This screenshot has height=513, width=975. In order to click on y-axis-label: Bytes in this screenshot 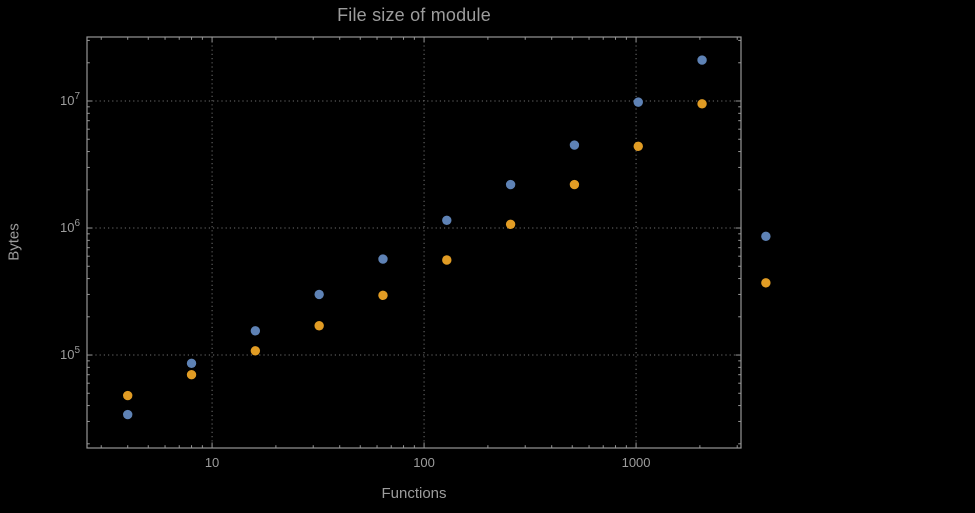, I will do `click(14, 242)`.